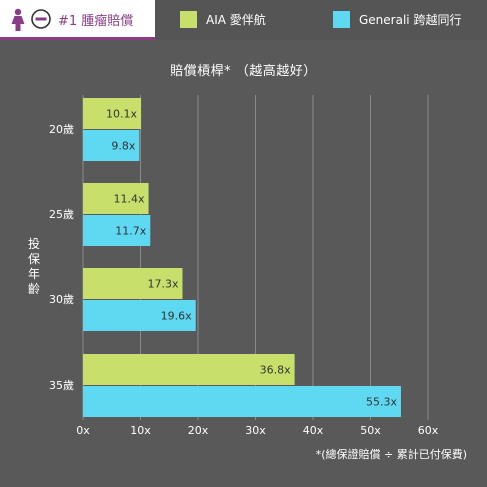 This screenshot has width=487, height=487. I want to click on y-axis-label: 投保年齡, so click(33, 266).